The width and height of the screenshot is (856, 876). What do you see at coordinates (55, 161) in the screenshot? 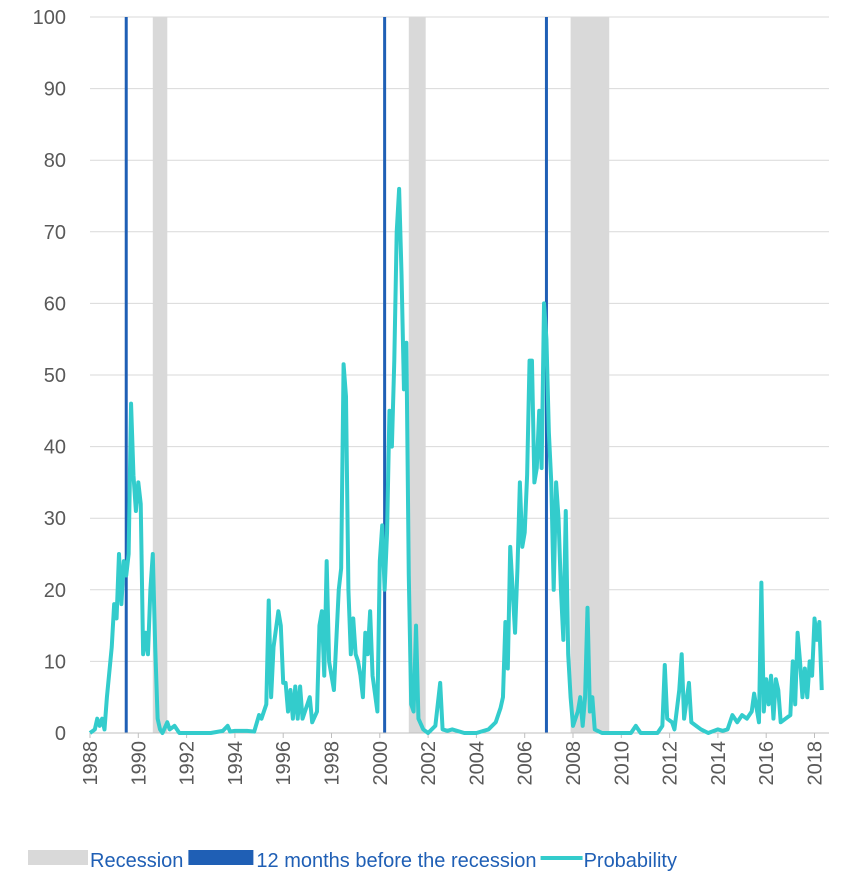
I see `y-tick-label: 80` at bounding box center [55, 161].